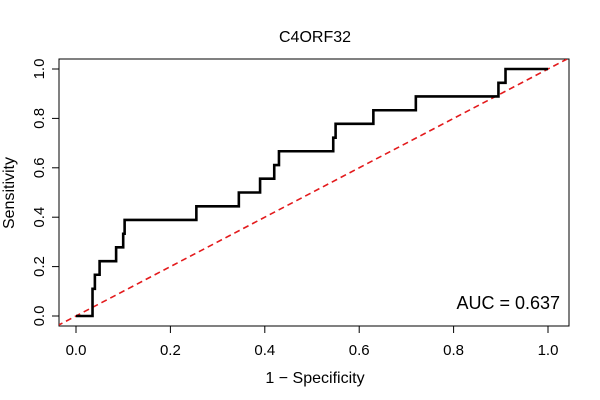 The image size is (600, 400). Describe the element at coordinates (76, 350) in the screenshot. I see `x-tick-label: 0.0` at that location.